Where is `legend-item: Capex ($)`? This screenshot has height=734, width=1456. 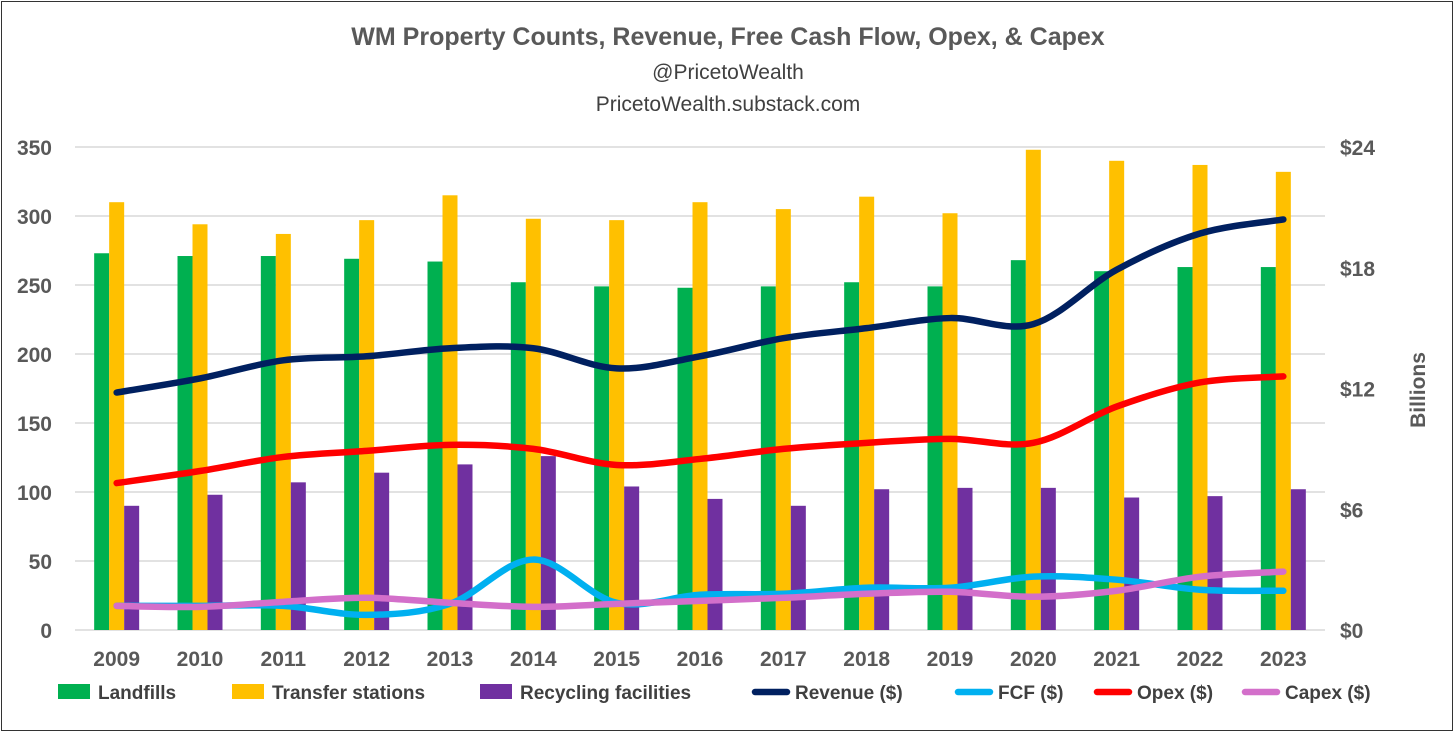 legend-item: Capex ($) is located at coordinates (1306, 693).